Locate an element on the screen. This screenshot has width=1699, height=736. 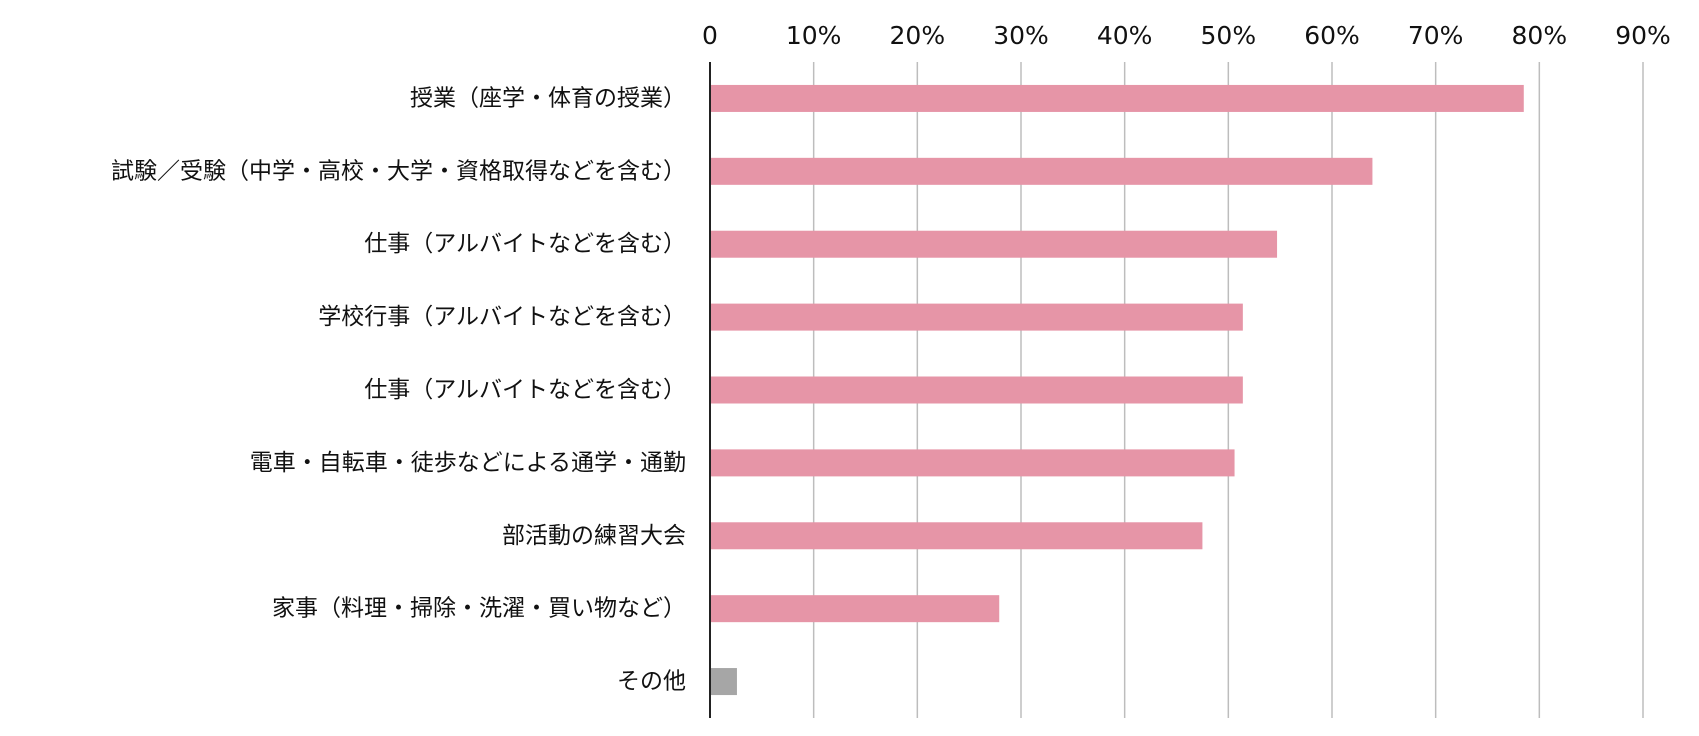
x-tick-label: 20% is located at coordinates (918, 35).